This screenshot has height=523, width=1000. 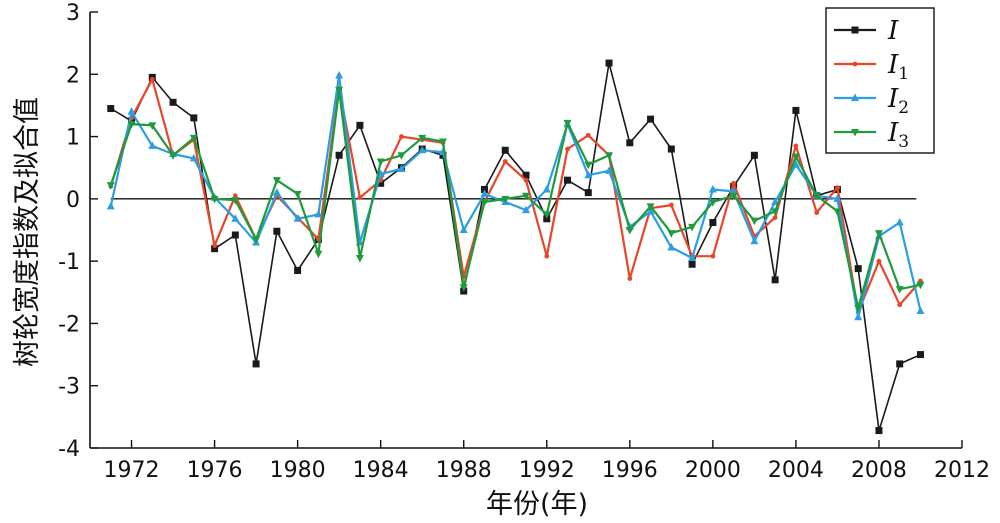 I want to click on legend-subscript: 2, so click(x=903, y=108).